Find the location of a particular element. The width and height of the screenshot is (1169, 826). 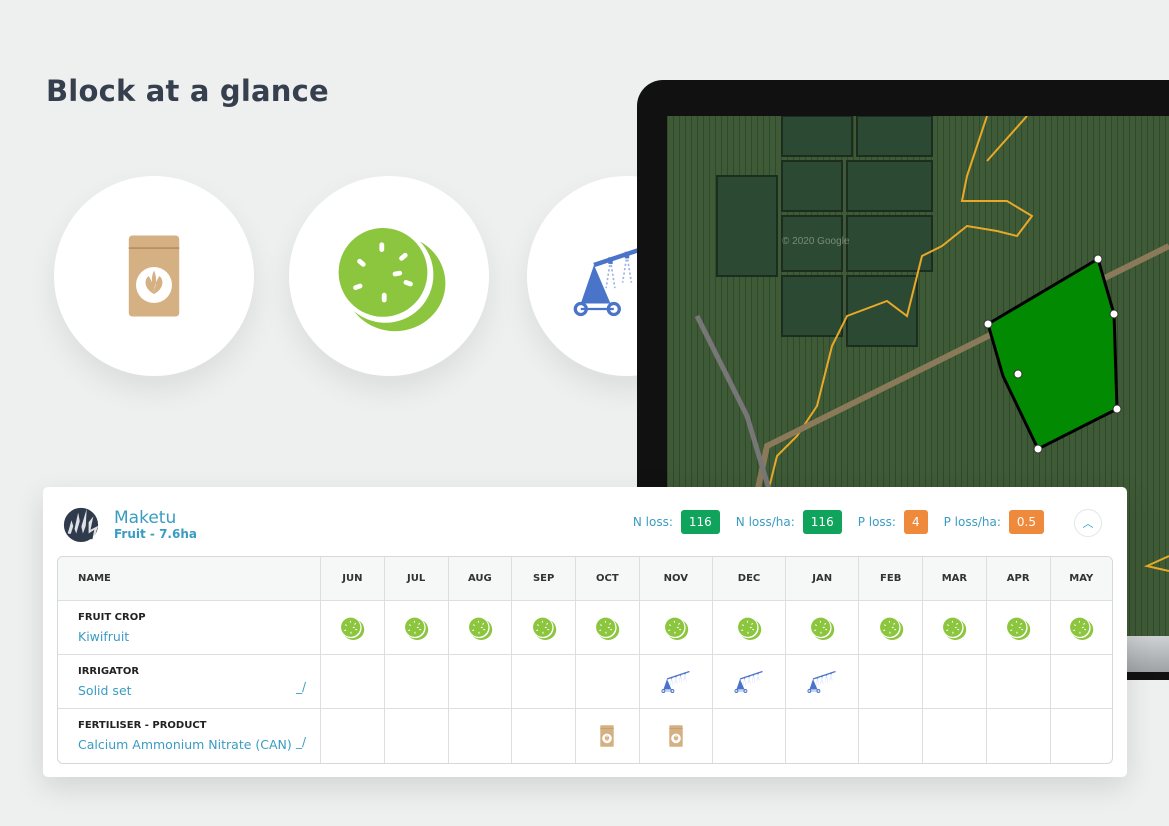

stat-label: N loss/ha: is located at coordinates (765, 522).